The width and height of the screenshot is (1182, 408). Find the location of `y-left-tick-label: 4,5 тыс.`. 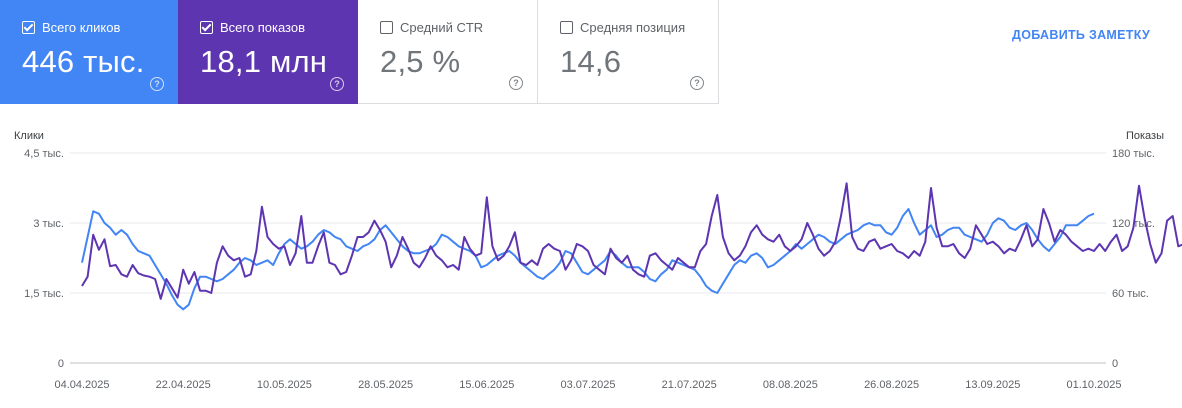

y-left-tick-label: 4,5 тыс. is located at coordinates (44, 154).